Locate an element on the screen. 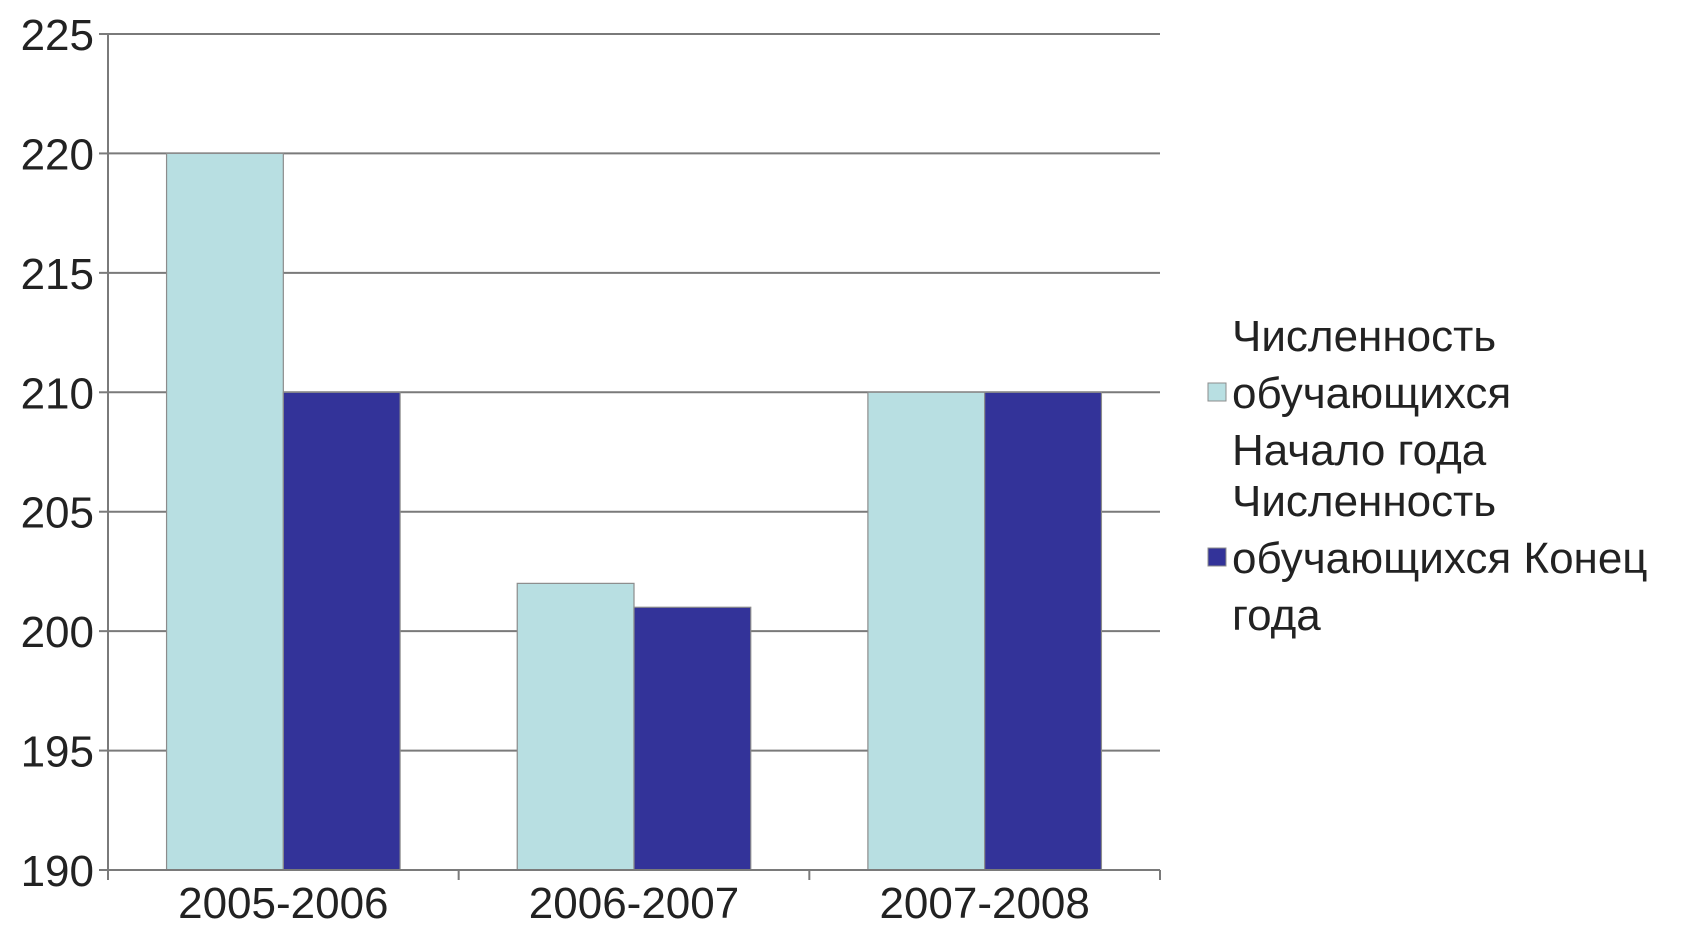  y-tick-label: 190 is located at coordinates (57, 871).